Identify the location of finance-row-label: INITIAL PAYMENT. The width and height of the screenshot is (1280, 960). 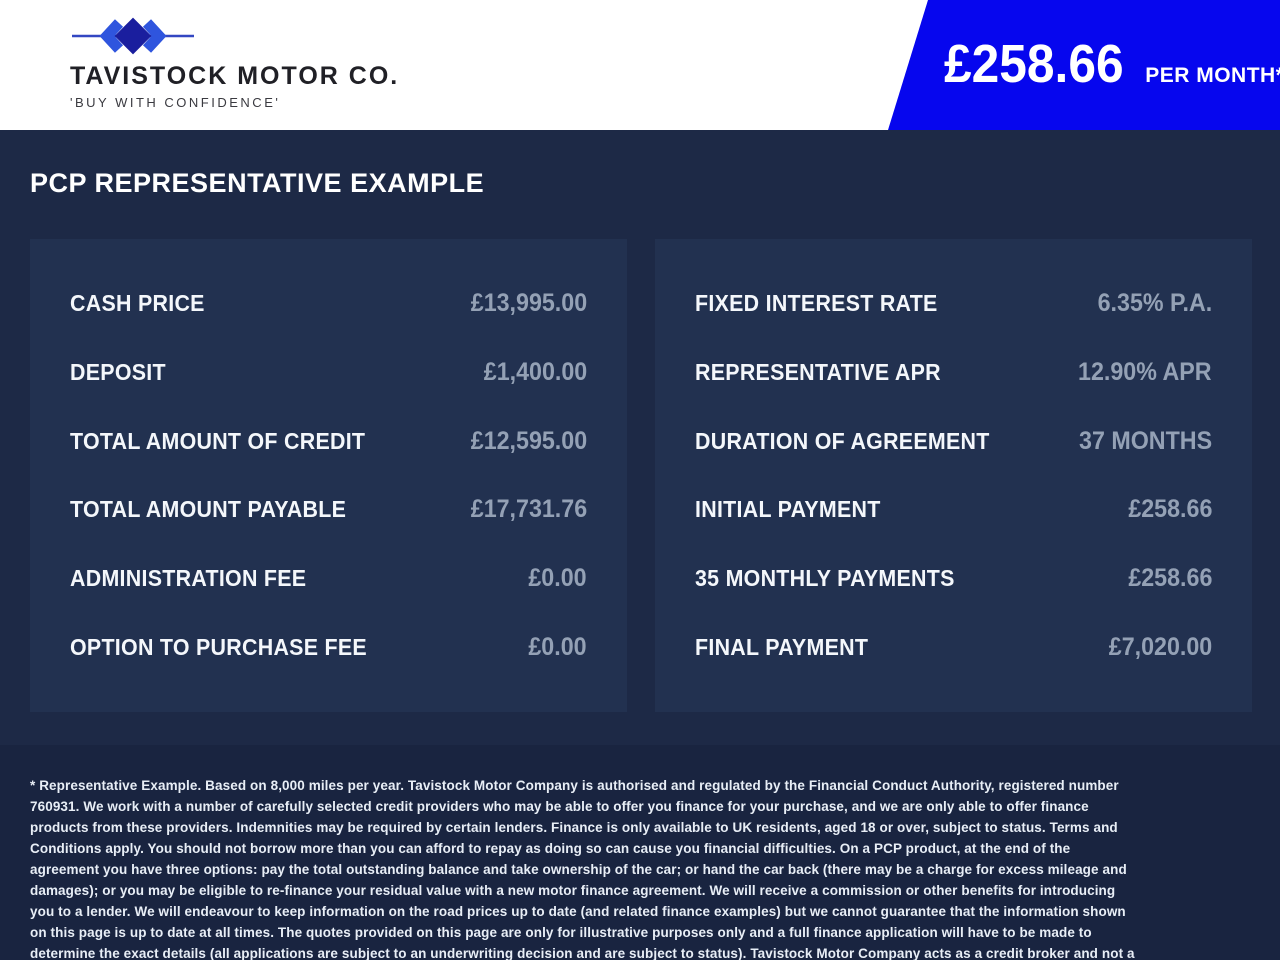
(788, 509).